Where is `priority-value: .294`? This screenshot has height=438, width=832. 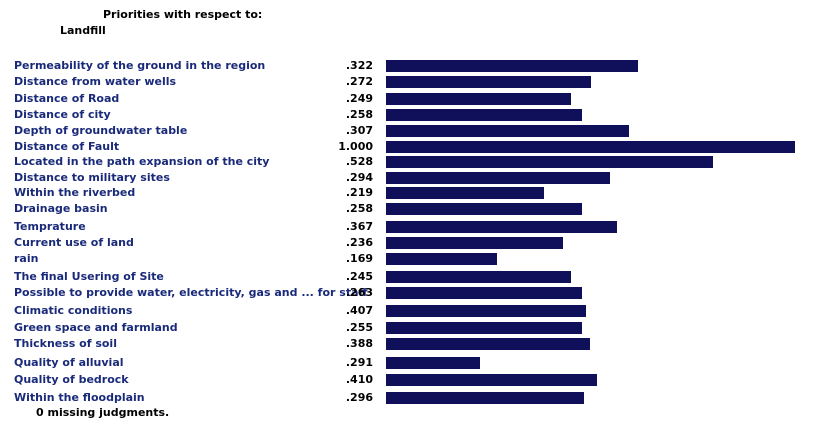 priority-value: .294 is located at coordinates (359, 177).